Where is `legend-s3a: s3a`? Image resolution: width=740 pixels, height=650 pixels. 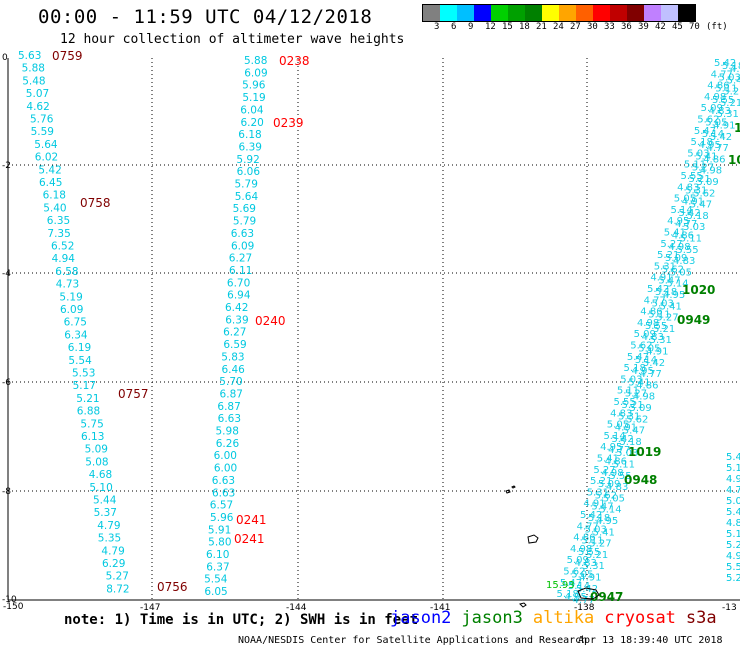
legend-s3a: s3a is located at coordinates (701, 618).